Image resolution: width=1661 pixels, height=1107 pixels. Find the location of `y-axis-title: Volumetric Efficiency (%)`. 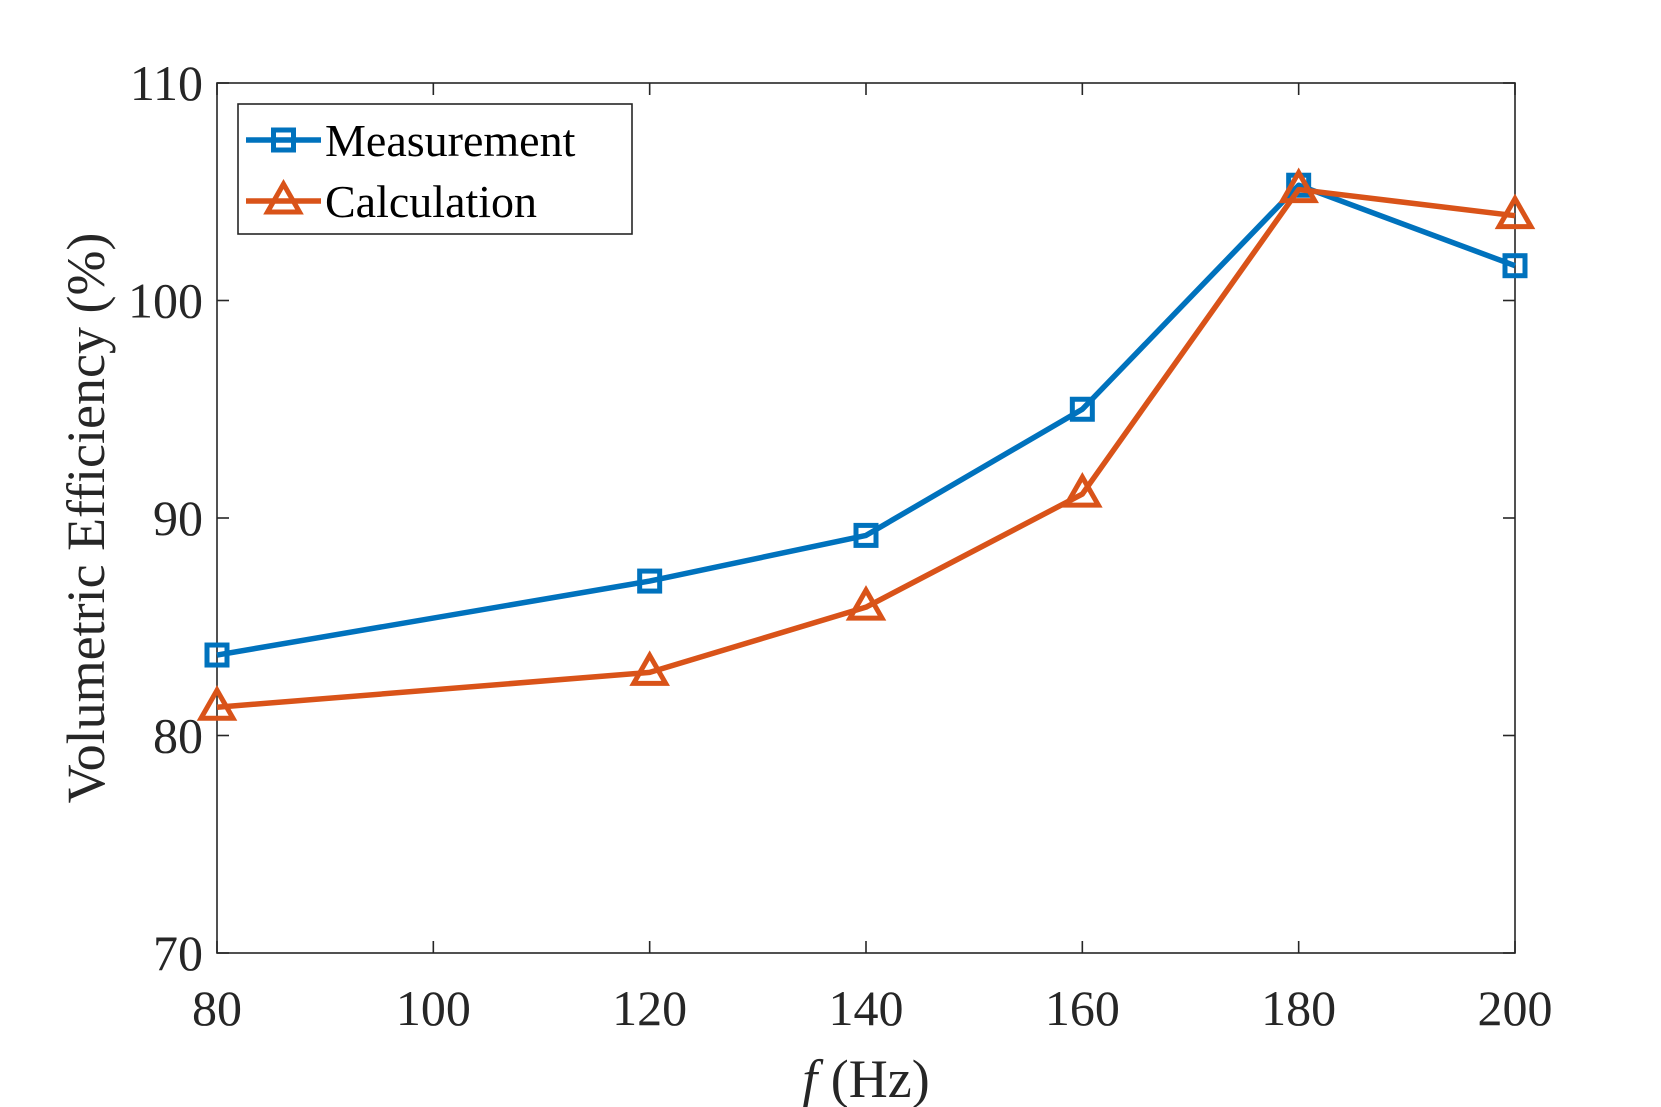

y-axis-title: Volumetric Efficiency (%) is located at coordinates (86, 518).